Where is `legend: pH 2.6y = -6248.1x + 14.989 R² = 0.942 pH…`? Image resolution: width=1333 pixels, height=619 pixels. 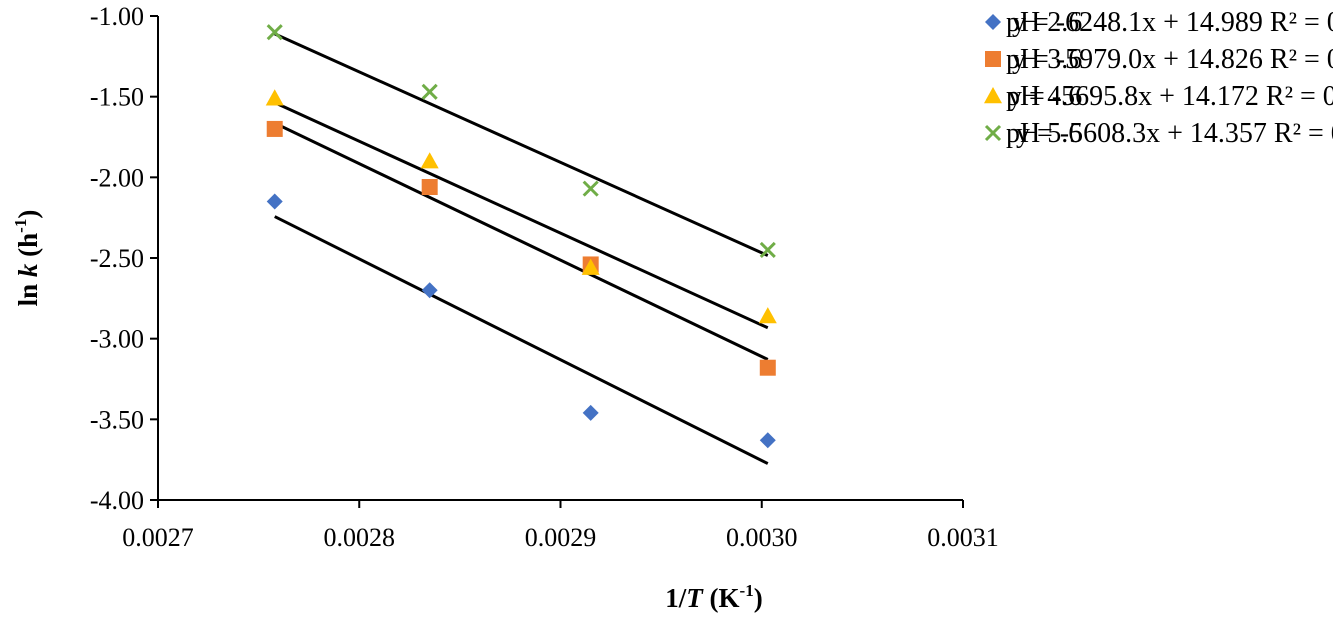 legend: pH 2.6y = -6248.1x + 14.989 R² = 0.942 pH… is located at coordinates (1158, 78).